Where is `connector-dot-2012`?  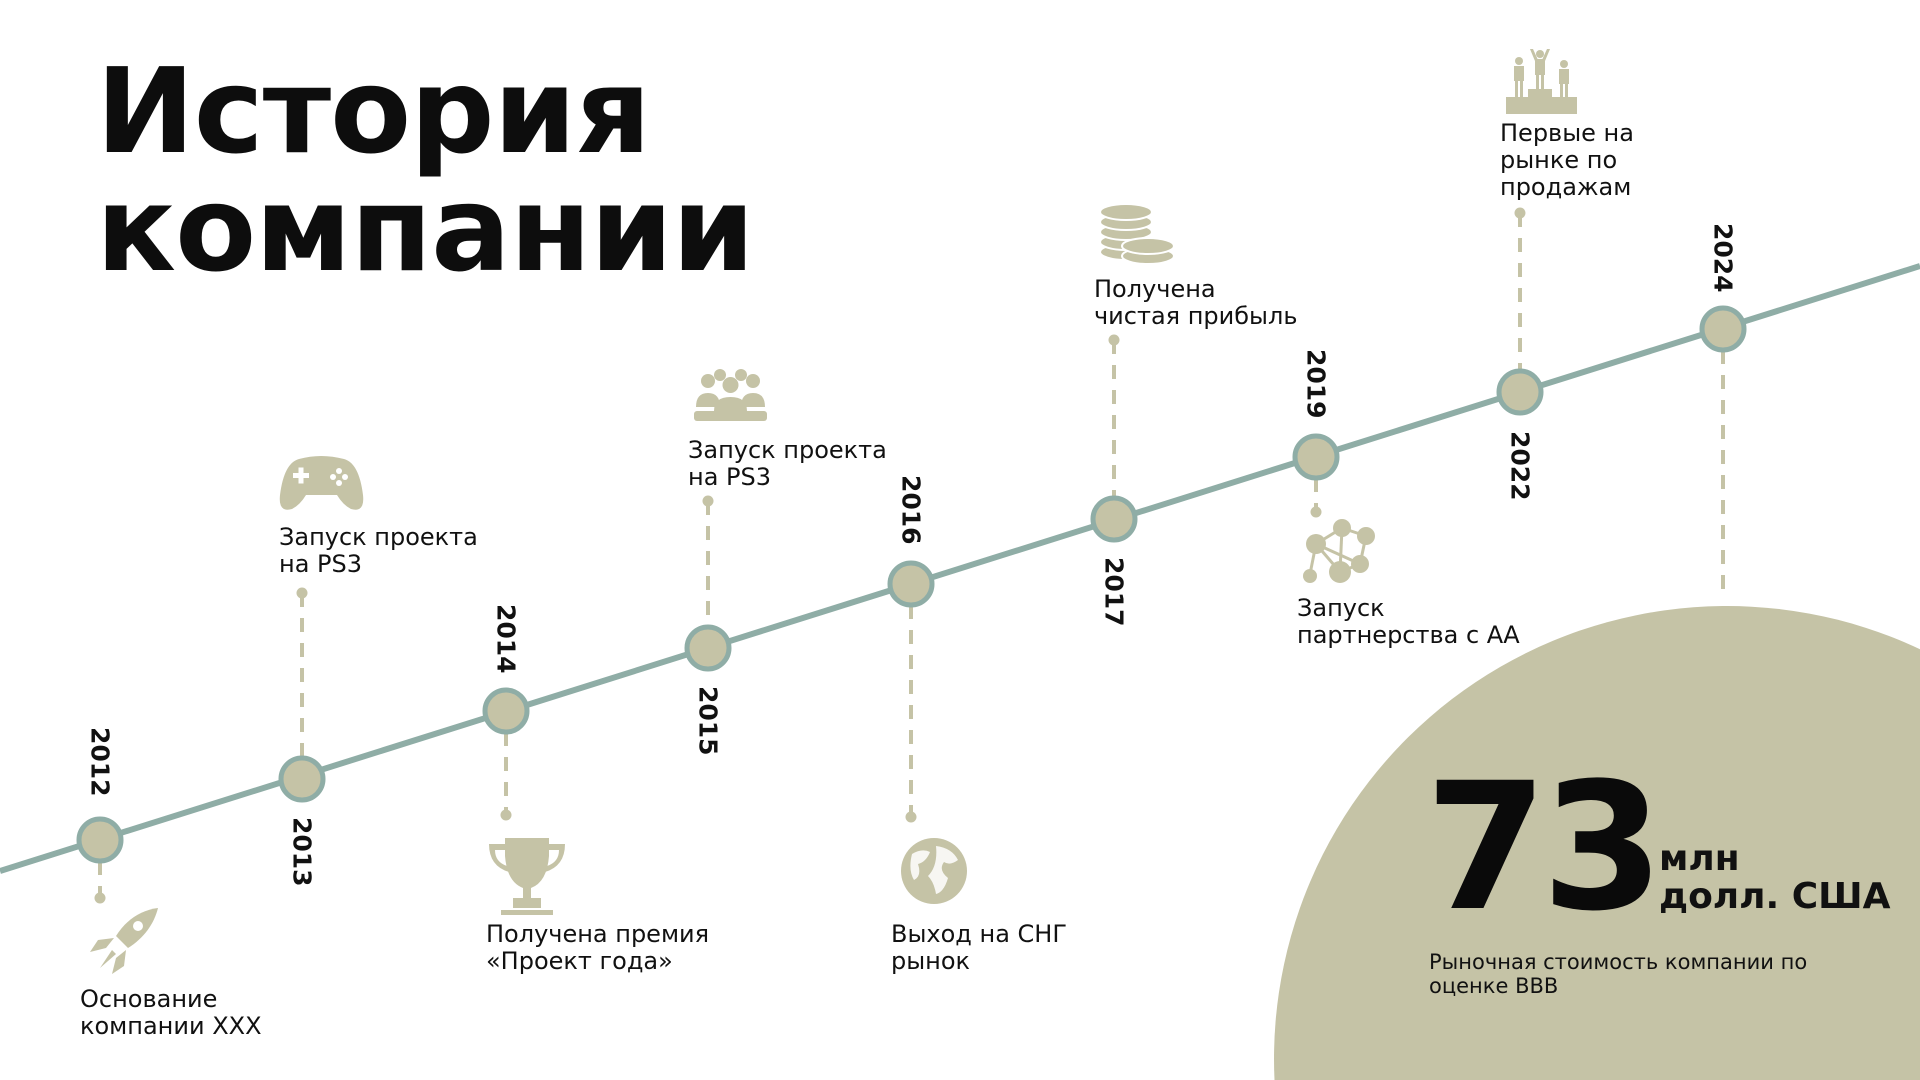
connector-dot-2012 is located at coordinates (100, 898).